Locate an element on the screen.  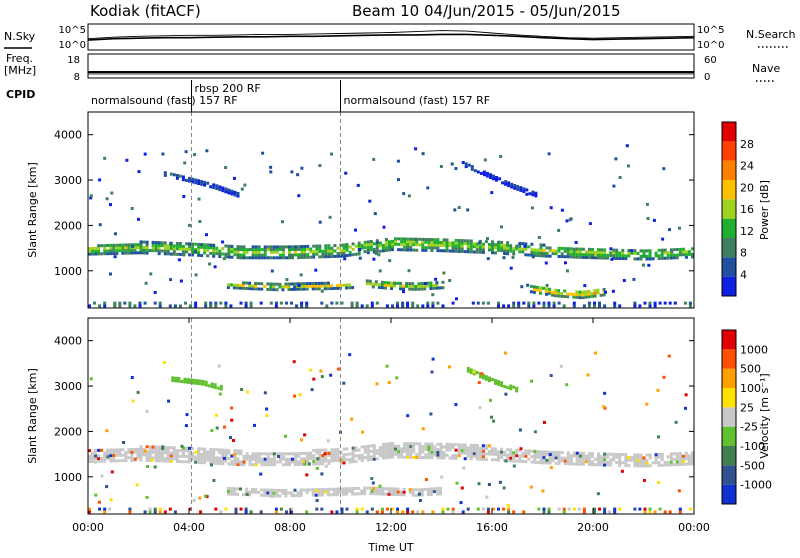
noise-right-tick-bottom: 10^0 is located at coordinates (710, 45).